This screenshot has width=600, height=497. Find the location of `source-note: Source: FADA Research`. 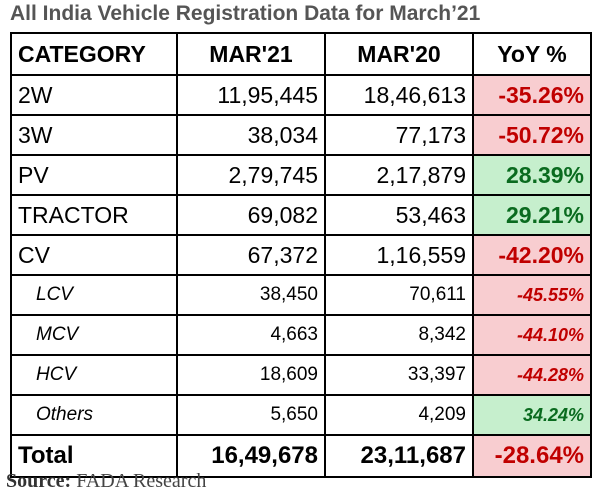

source-note: Source: FADA Research is located at coordinates (106, 481).